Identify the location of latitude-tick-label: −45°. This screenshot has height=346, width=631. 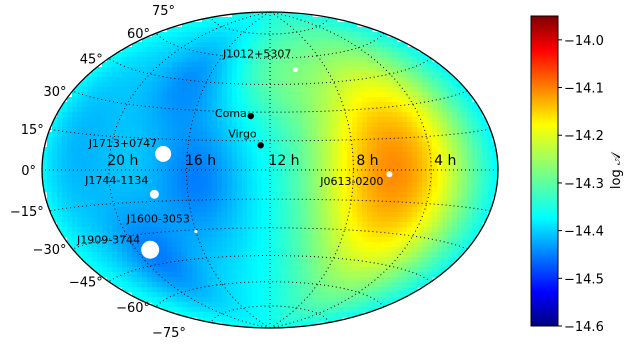
(86, 283).